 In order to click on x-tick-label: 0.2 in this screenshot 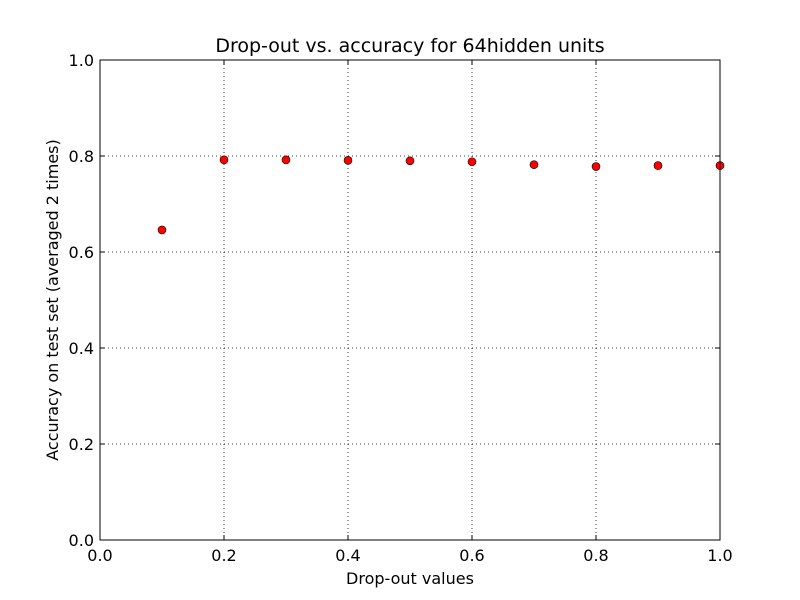, I will do `click(223, 555)`.